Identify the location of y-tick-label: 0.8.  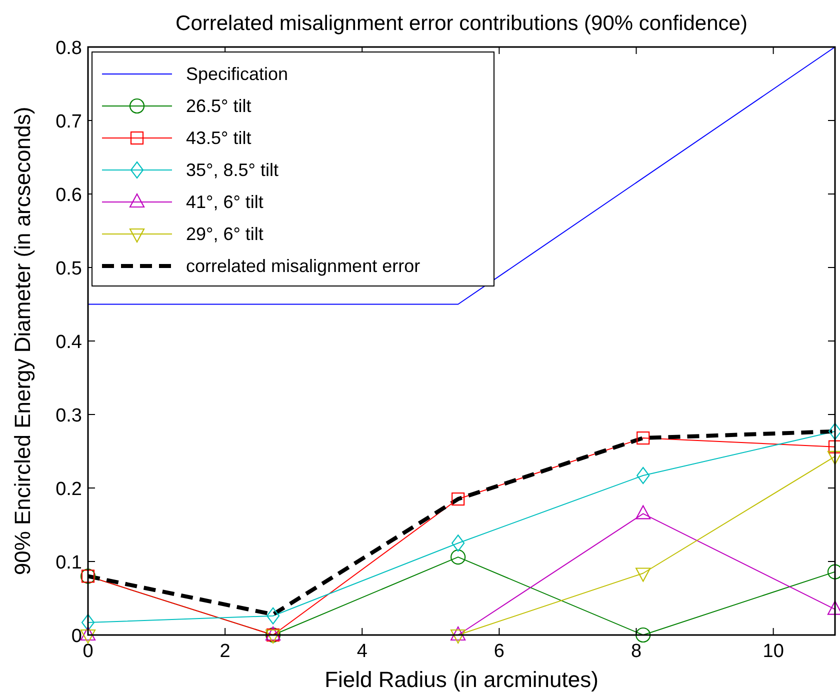
(69, 48).